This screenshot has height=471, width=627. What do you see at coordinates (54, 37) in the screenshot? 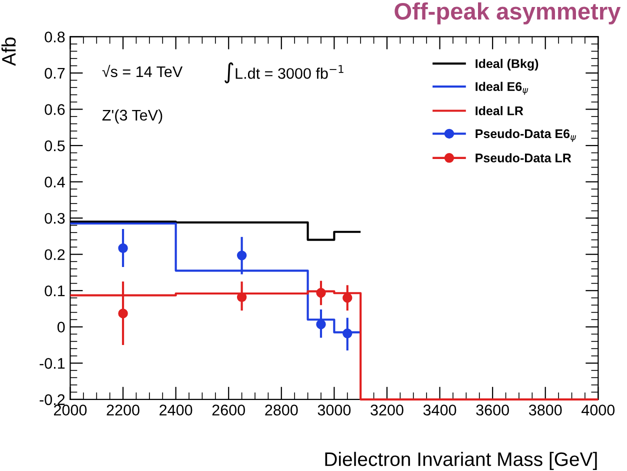
I see `y-tick-label: 0.8` at bounding box center [54, 37].